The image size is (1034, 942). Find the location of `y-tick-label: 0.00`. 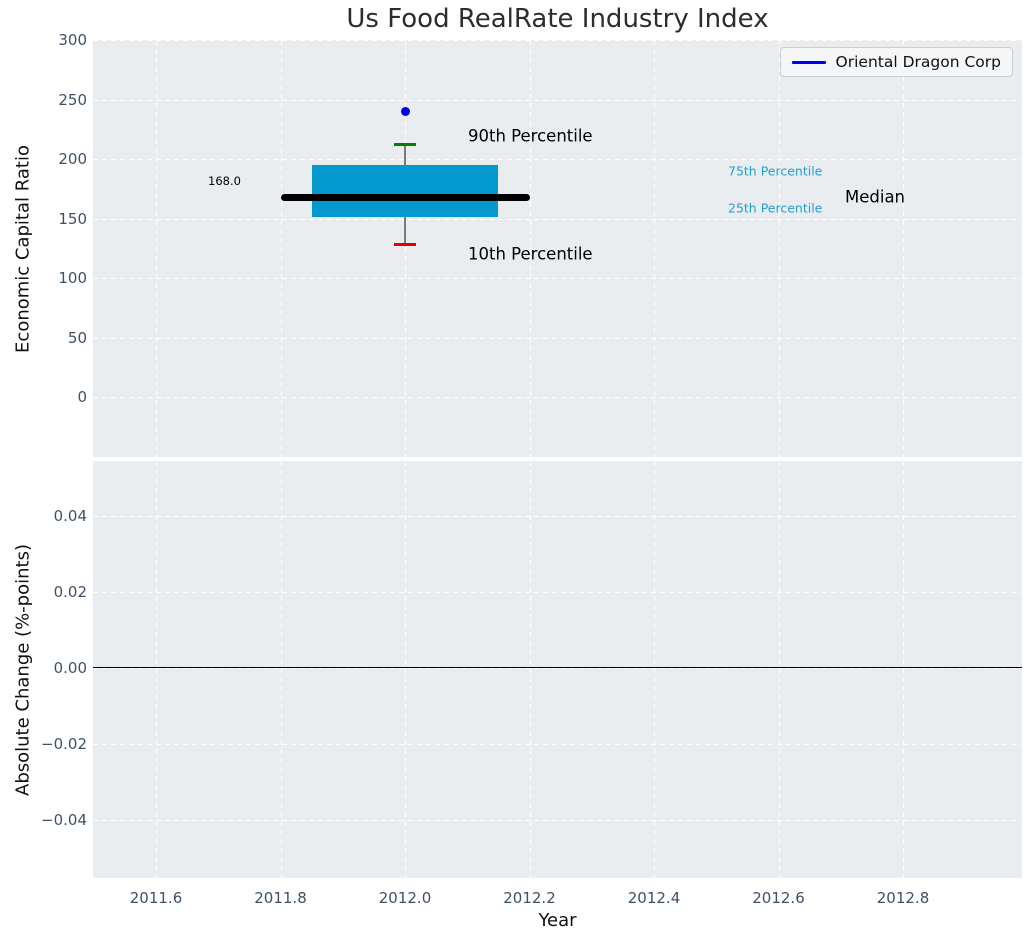

y-tick-label: 0.00 is located at coordinates (70, 667).